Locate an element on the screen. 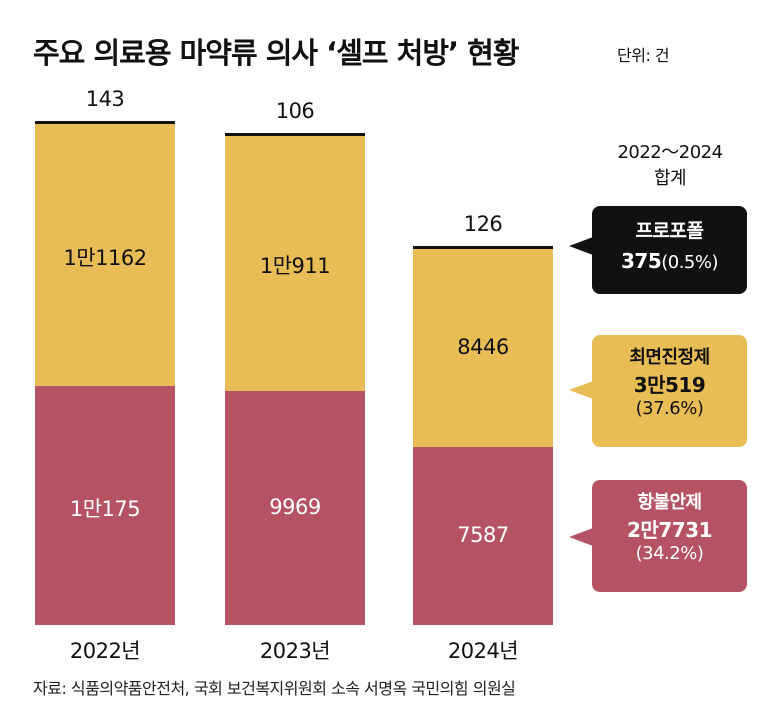 This screenshot has height=713, width=780. anxiolytic-share: (34.2%) is located at coordinates (669, 553).